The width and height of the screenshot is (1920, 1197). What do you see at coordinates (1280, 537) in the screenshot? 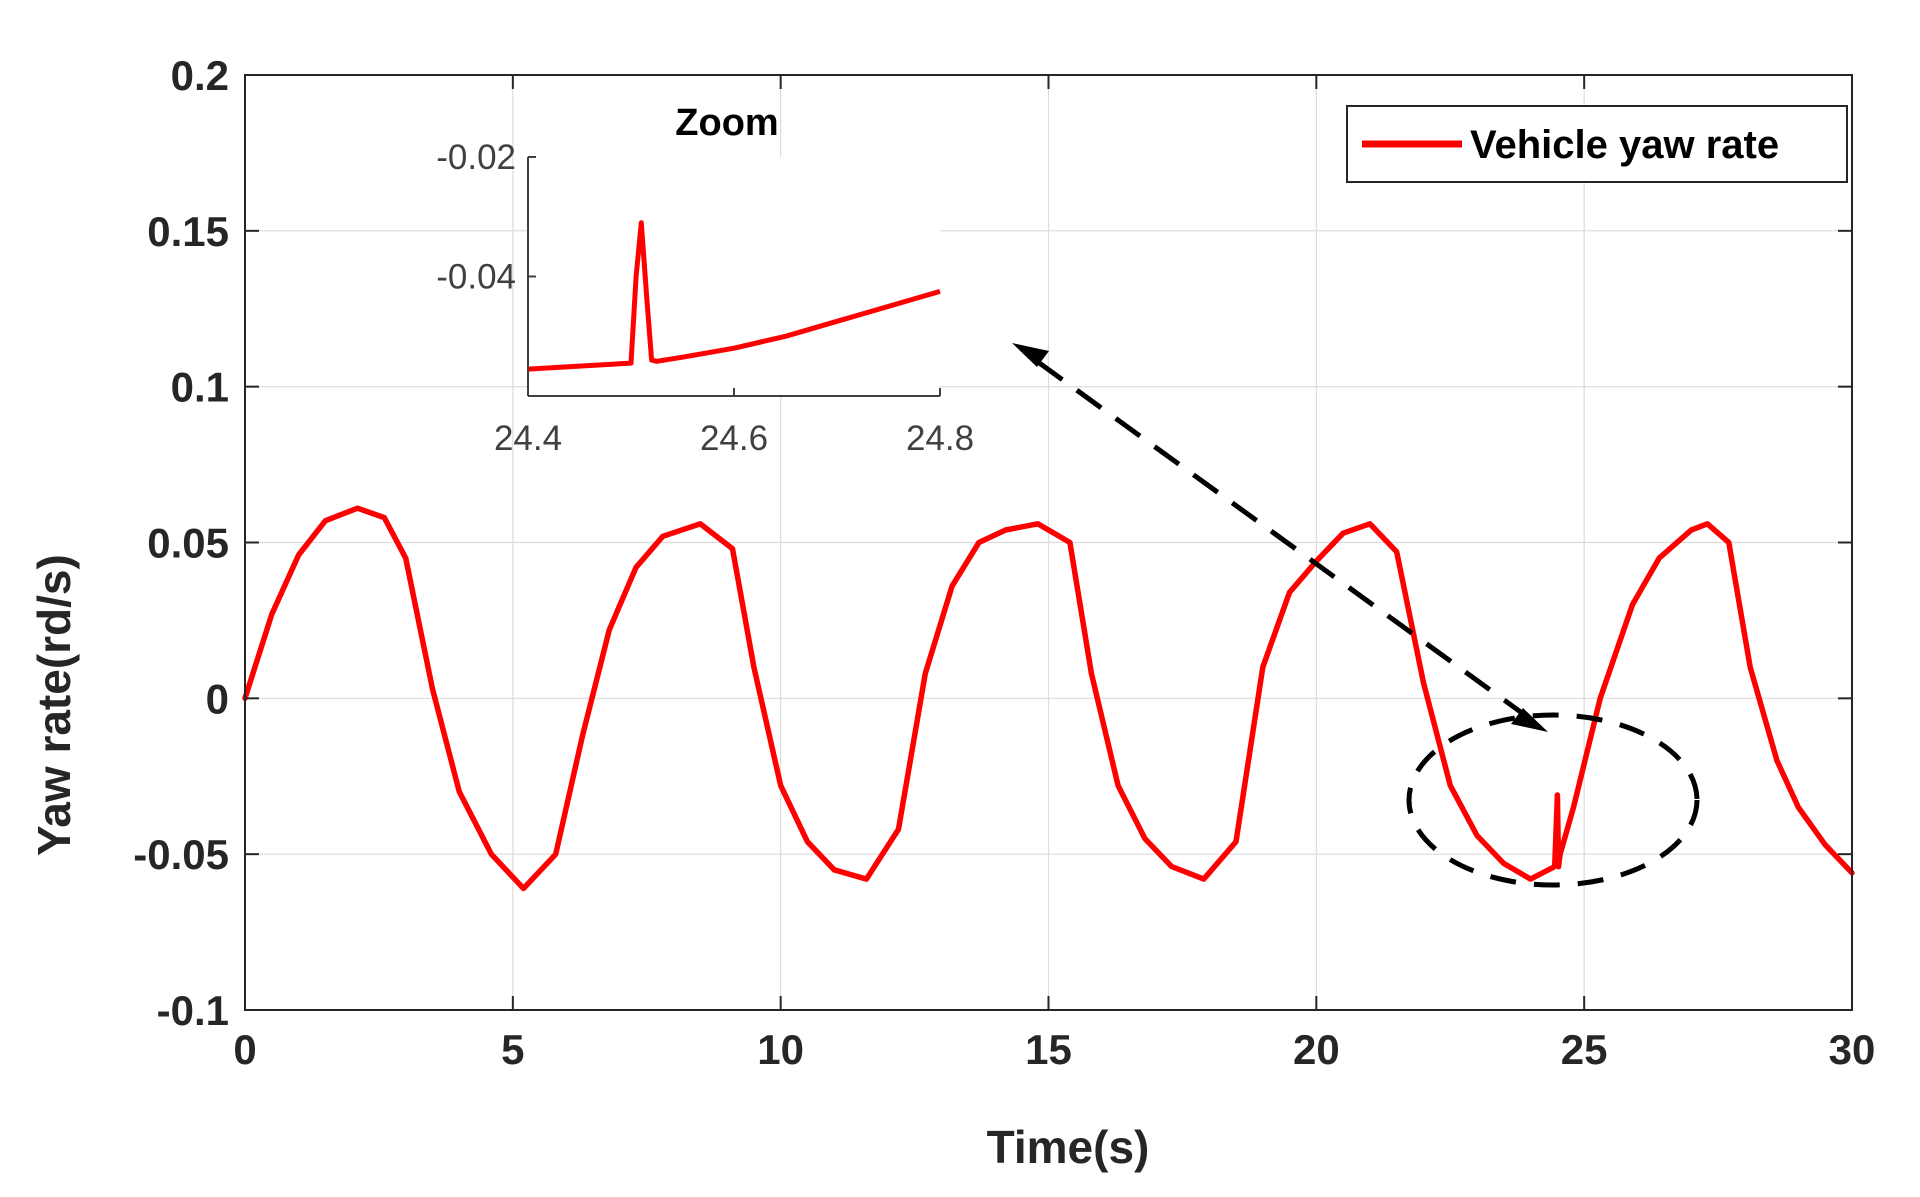
I see `zoom-arrow-line` at bounding box center [1280, 537].